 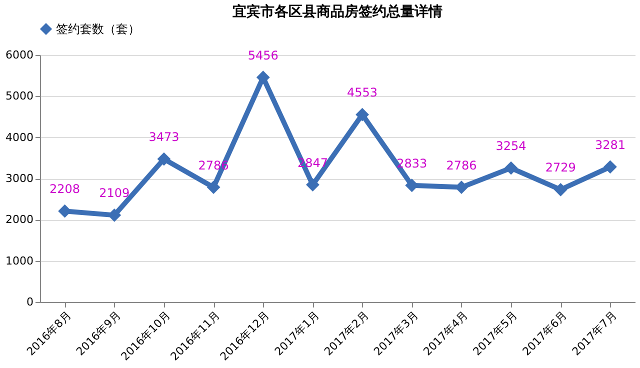 I want to click on chart-title: 宜宾市各区县商品房签约总量详情, so click(x=337, y=11).